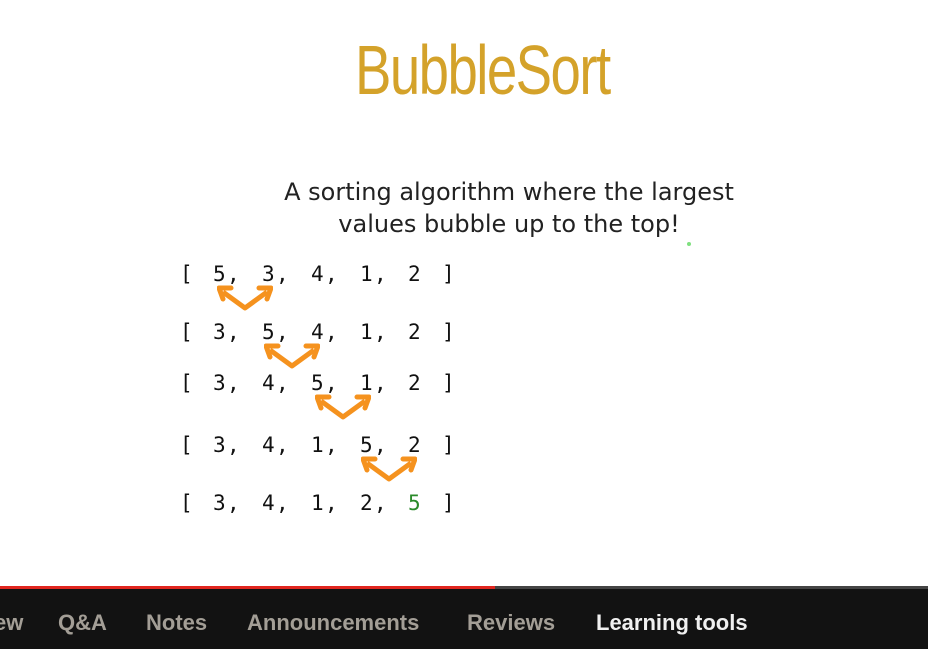 The height and width of the screenshot is (649, 928). I want to click on tab-learning-tools: Learning tools, so click(672, 622).